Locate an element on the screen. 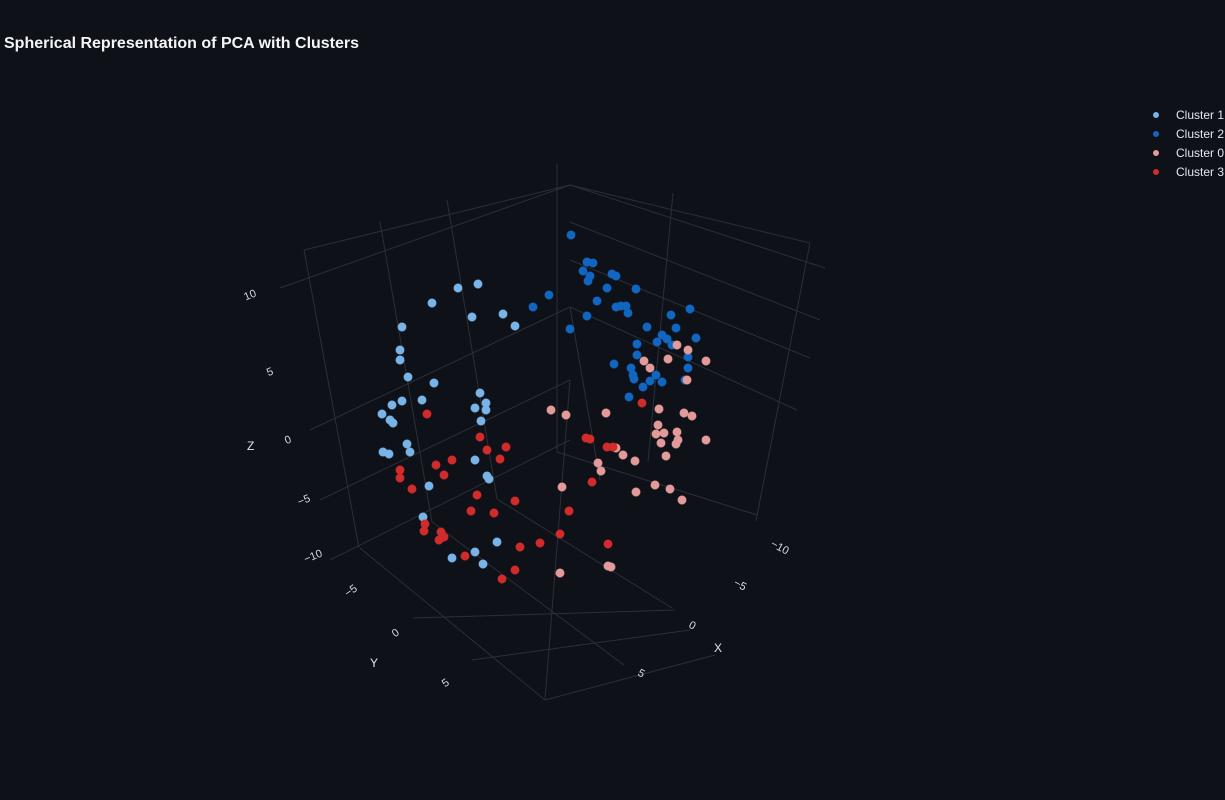 The height and width of the screenshot is (800, 1225). legend: Cluster 1 Cluster 2 Cluster 0 Cluster 3 is located at coordinates (1186, 143).